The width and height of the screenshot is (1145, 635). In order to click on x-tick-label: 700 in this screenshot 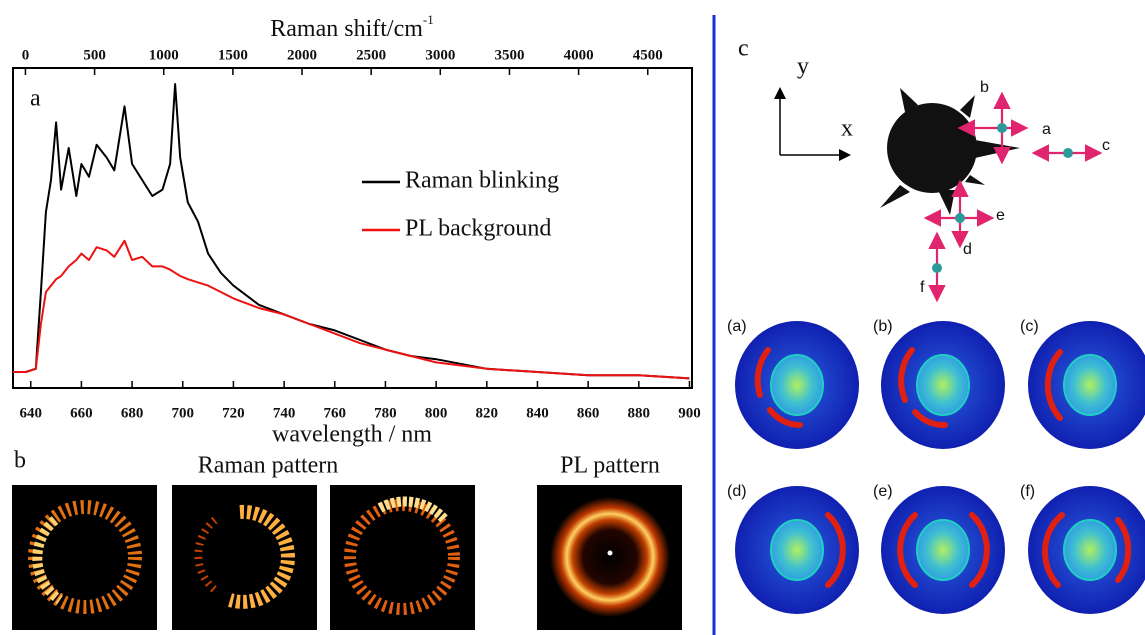, I will do `click(183, 413)`.